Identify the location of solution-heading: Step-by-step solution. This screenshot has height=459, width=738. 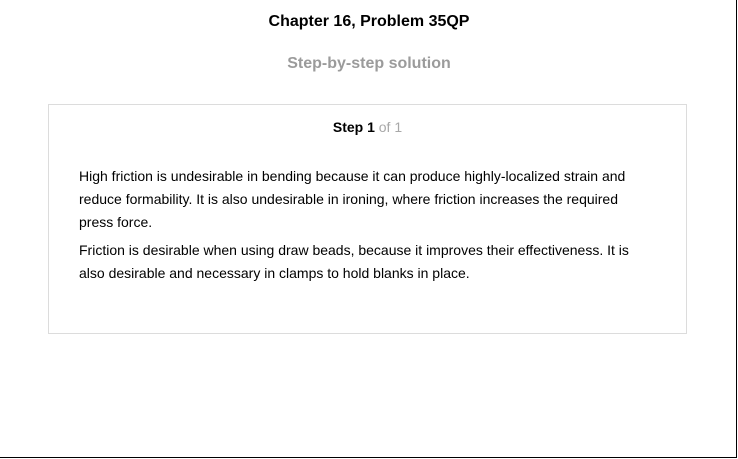
(369, 63).